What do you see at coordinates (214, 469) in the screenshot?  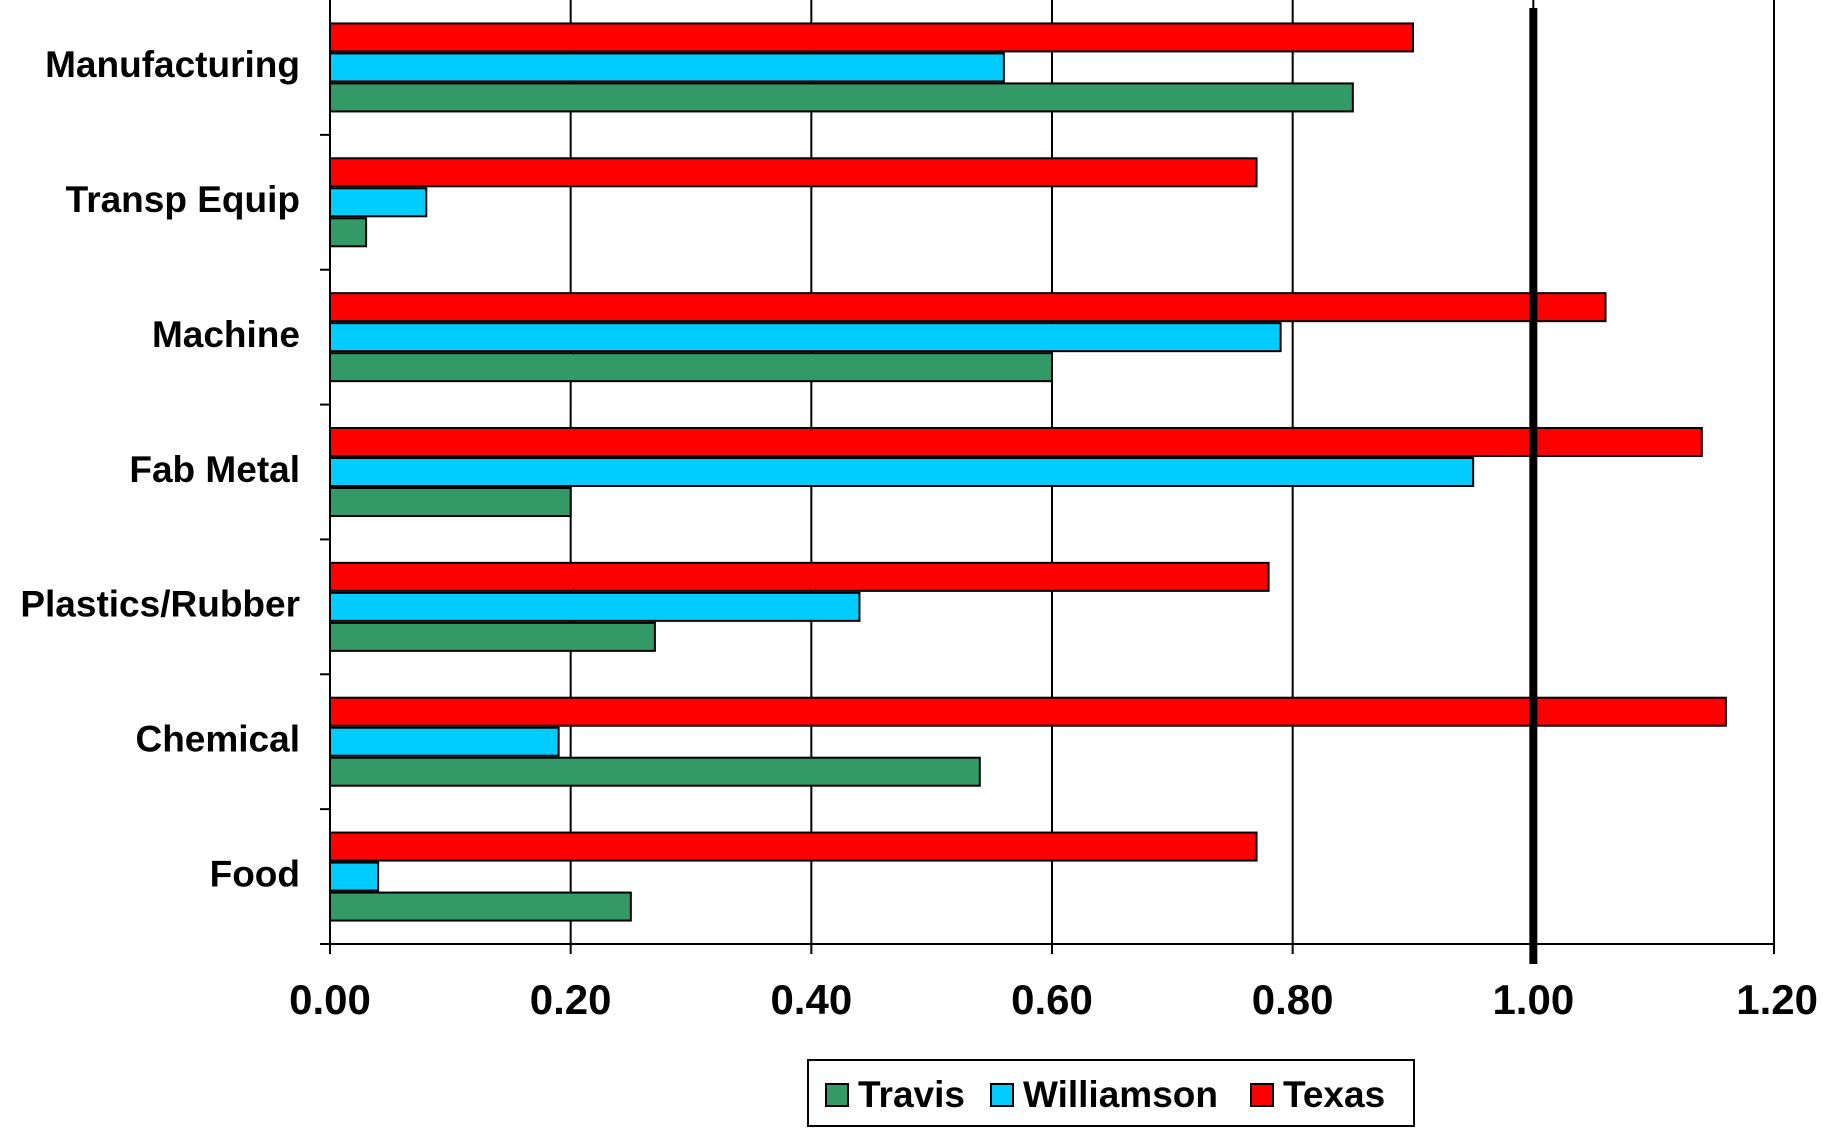 I see `category-label-3: Fab Metal` at bounding box center [214, 469].